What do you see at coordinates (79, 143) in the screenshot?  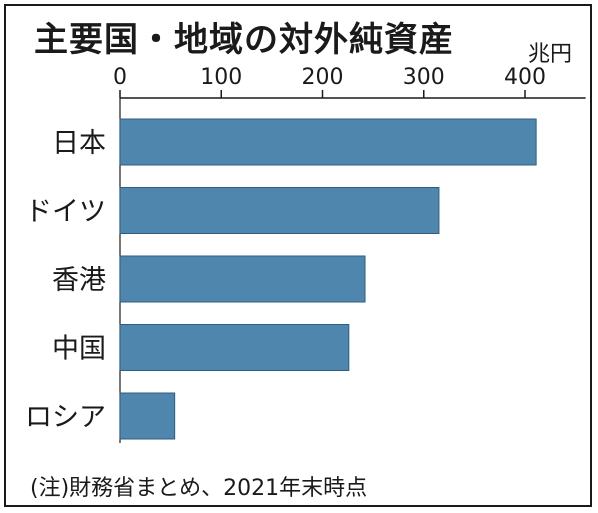 I see `category-label: 日本` at bounding box center [79, 143].